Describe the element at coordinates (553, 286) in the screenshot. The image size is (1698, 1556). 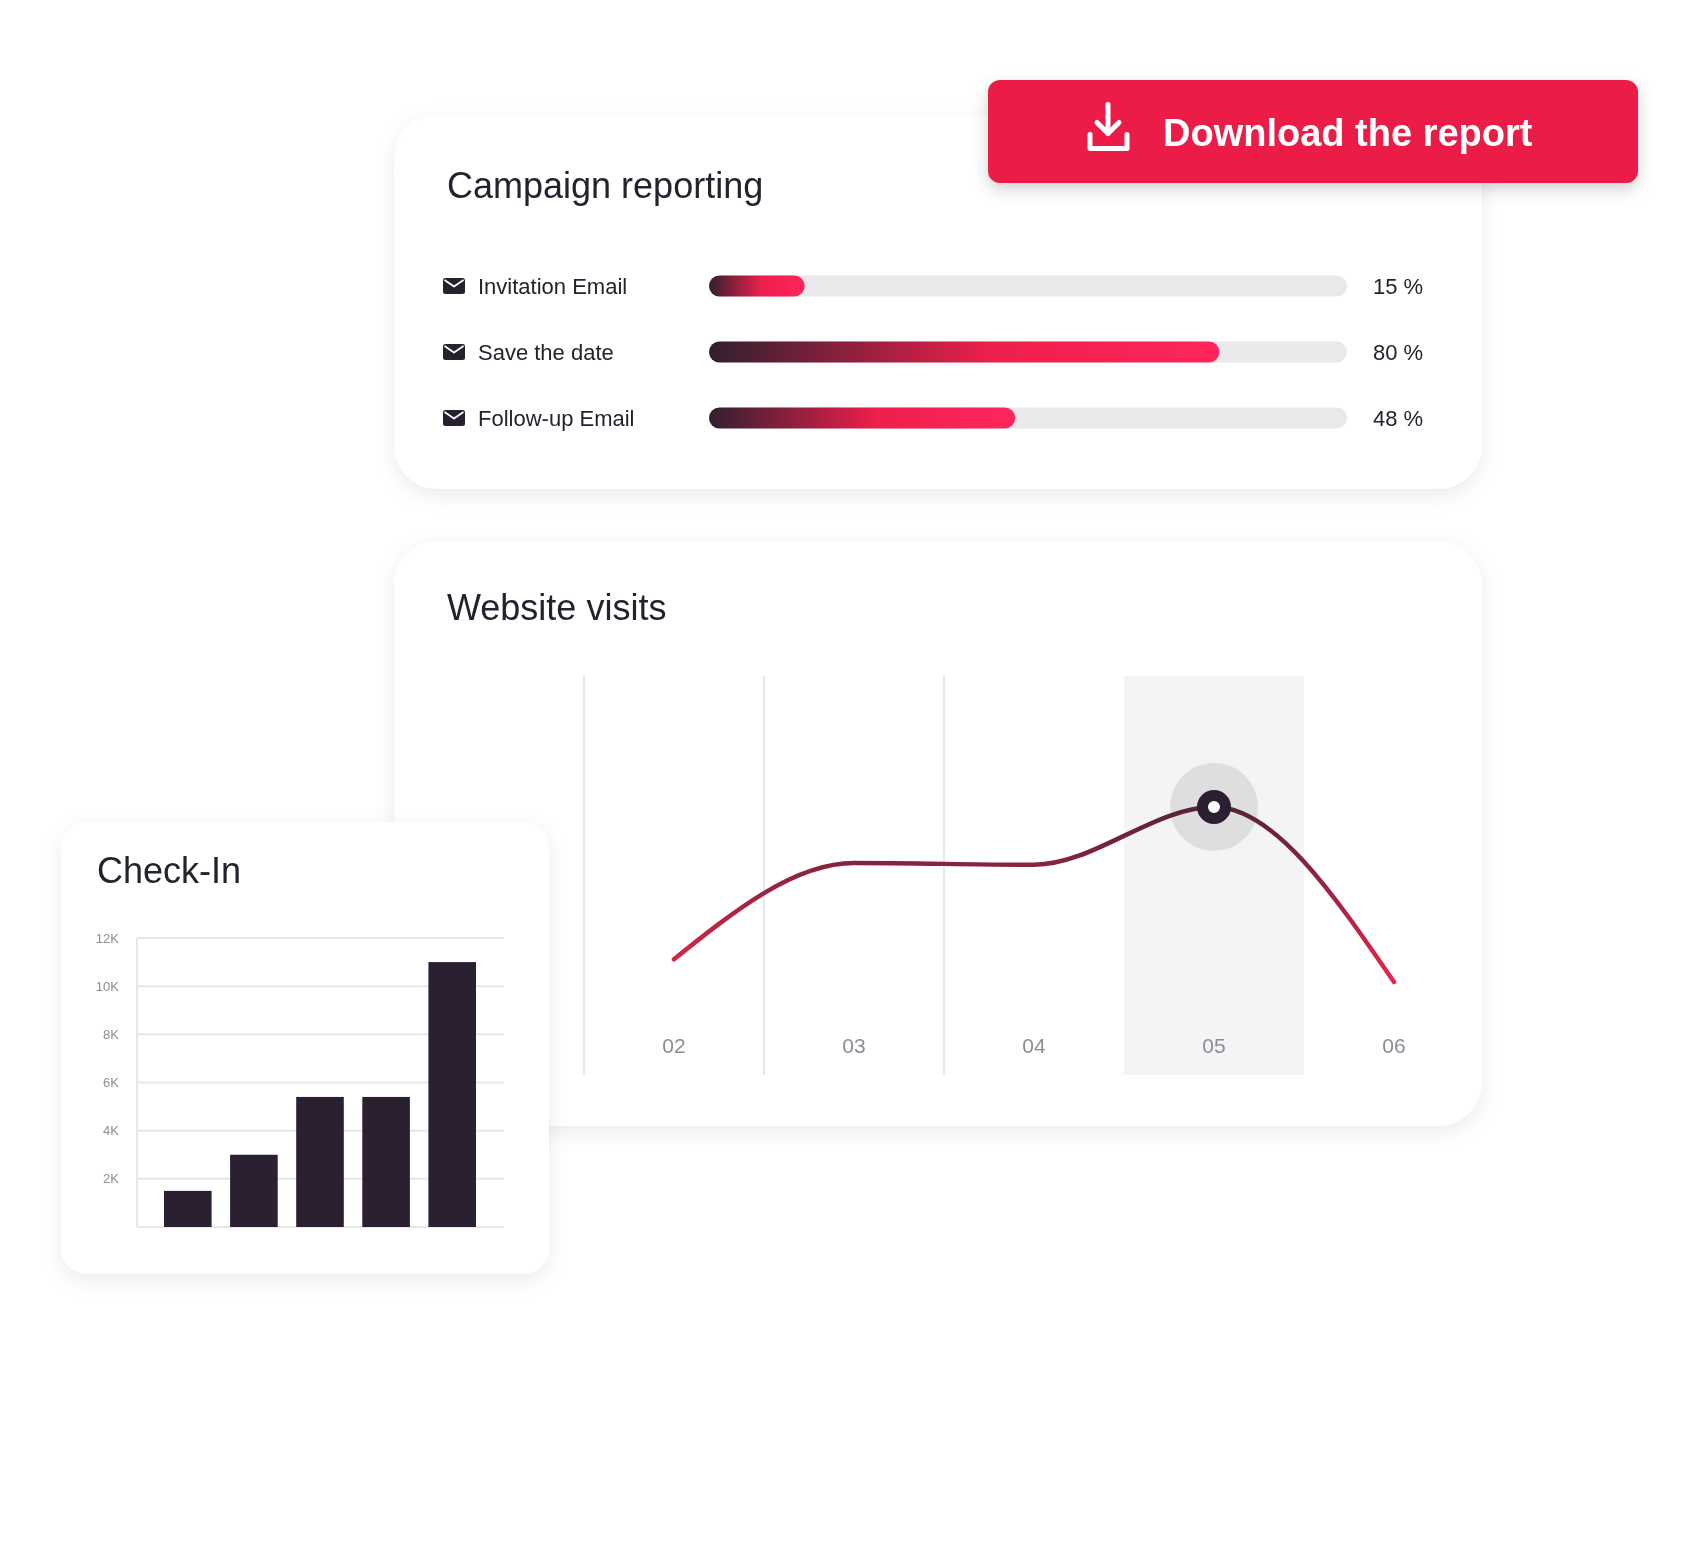
I see `y-tick-label: Invitation Email` at that location.